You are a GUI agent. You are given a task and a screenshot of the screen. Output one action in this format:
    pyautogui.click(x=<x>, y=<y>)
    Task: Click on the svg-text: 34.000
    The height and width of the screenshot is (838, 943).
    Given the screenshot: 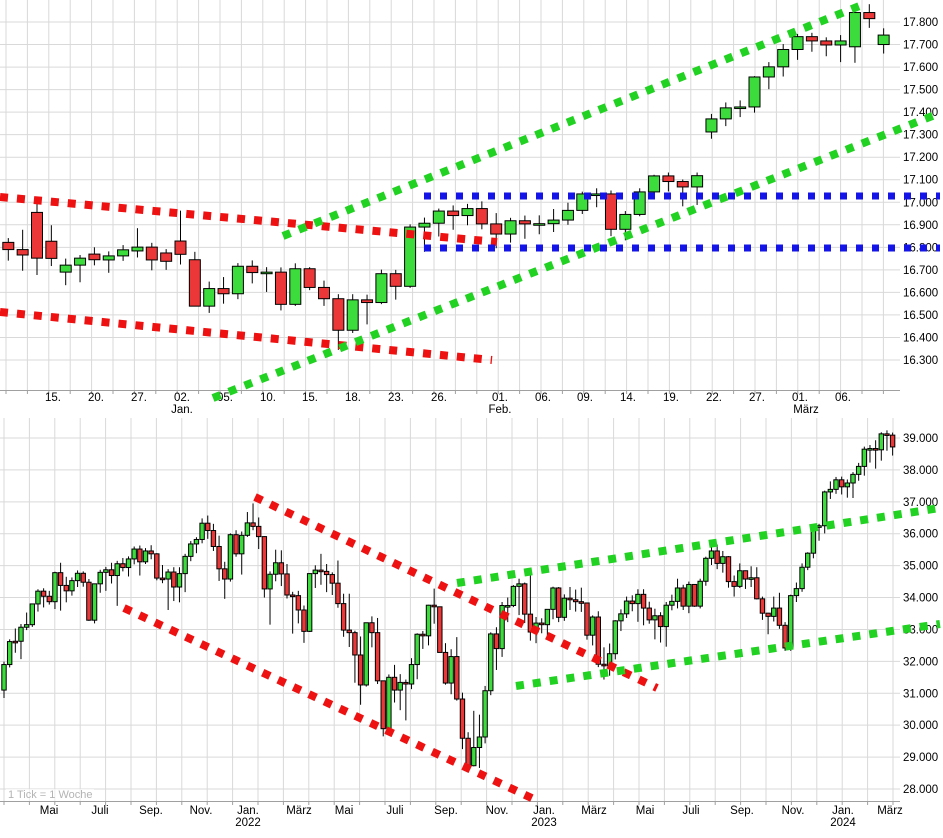 What is the action you would take?
    pyautogui.click(x=920, y=599)
    